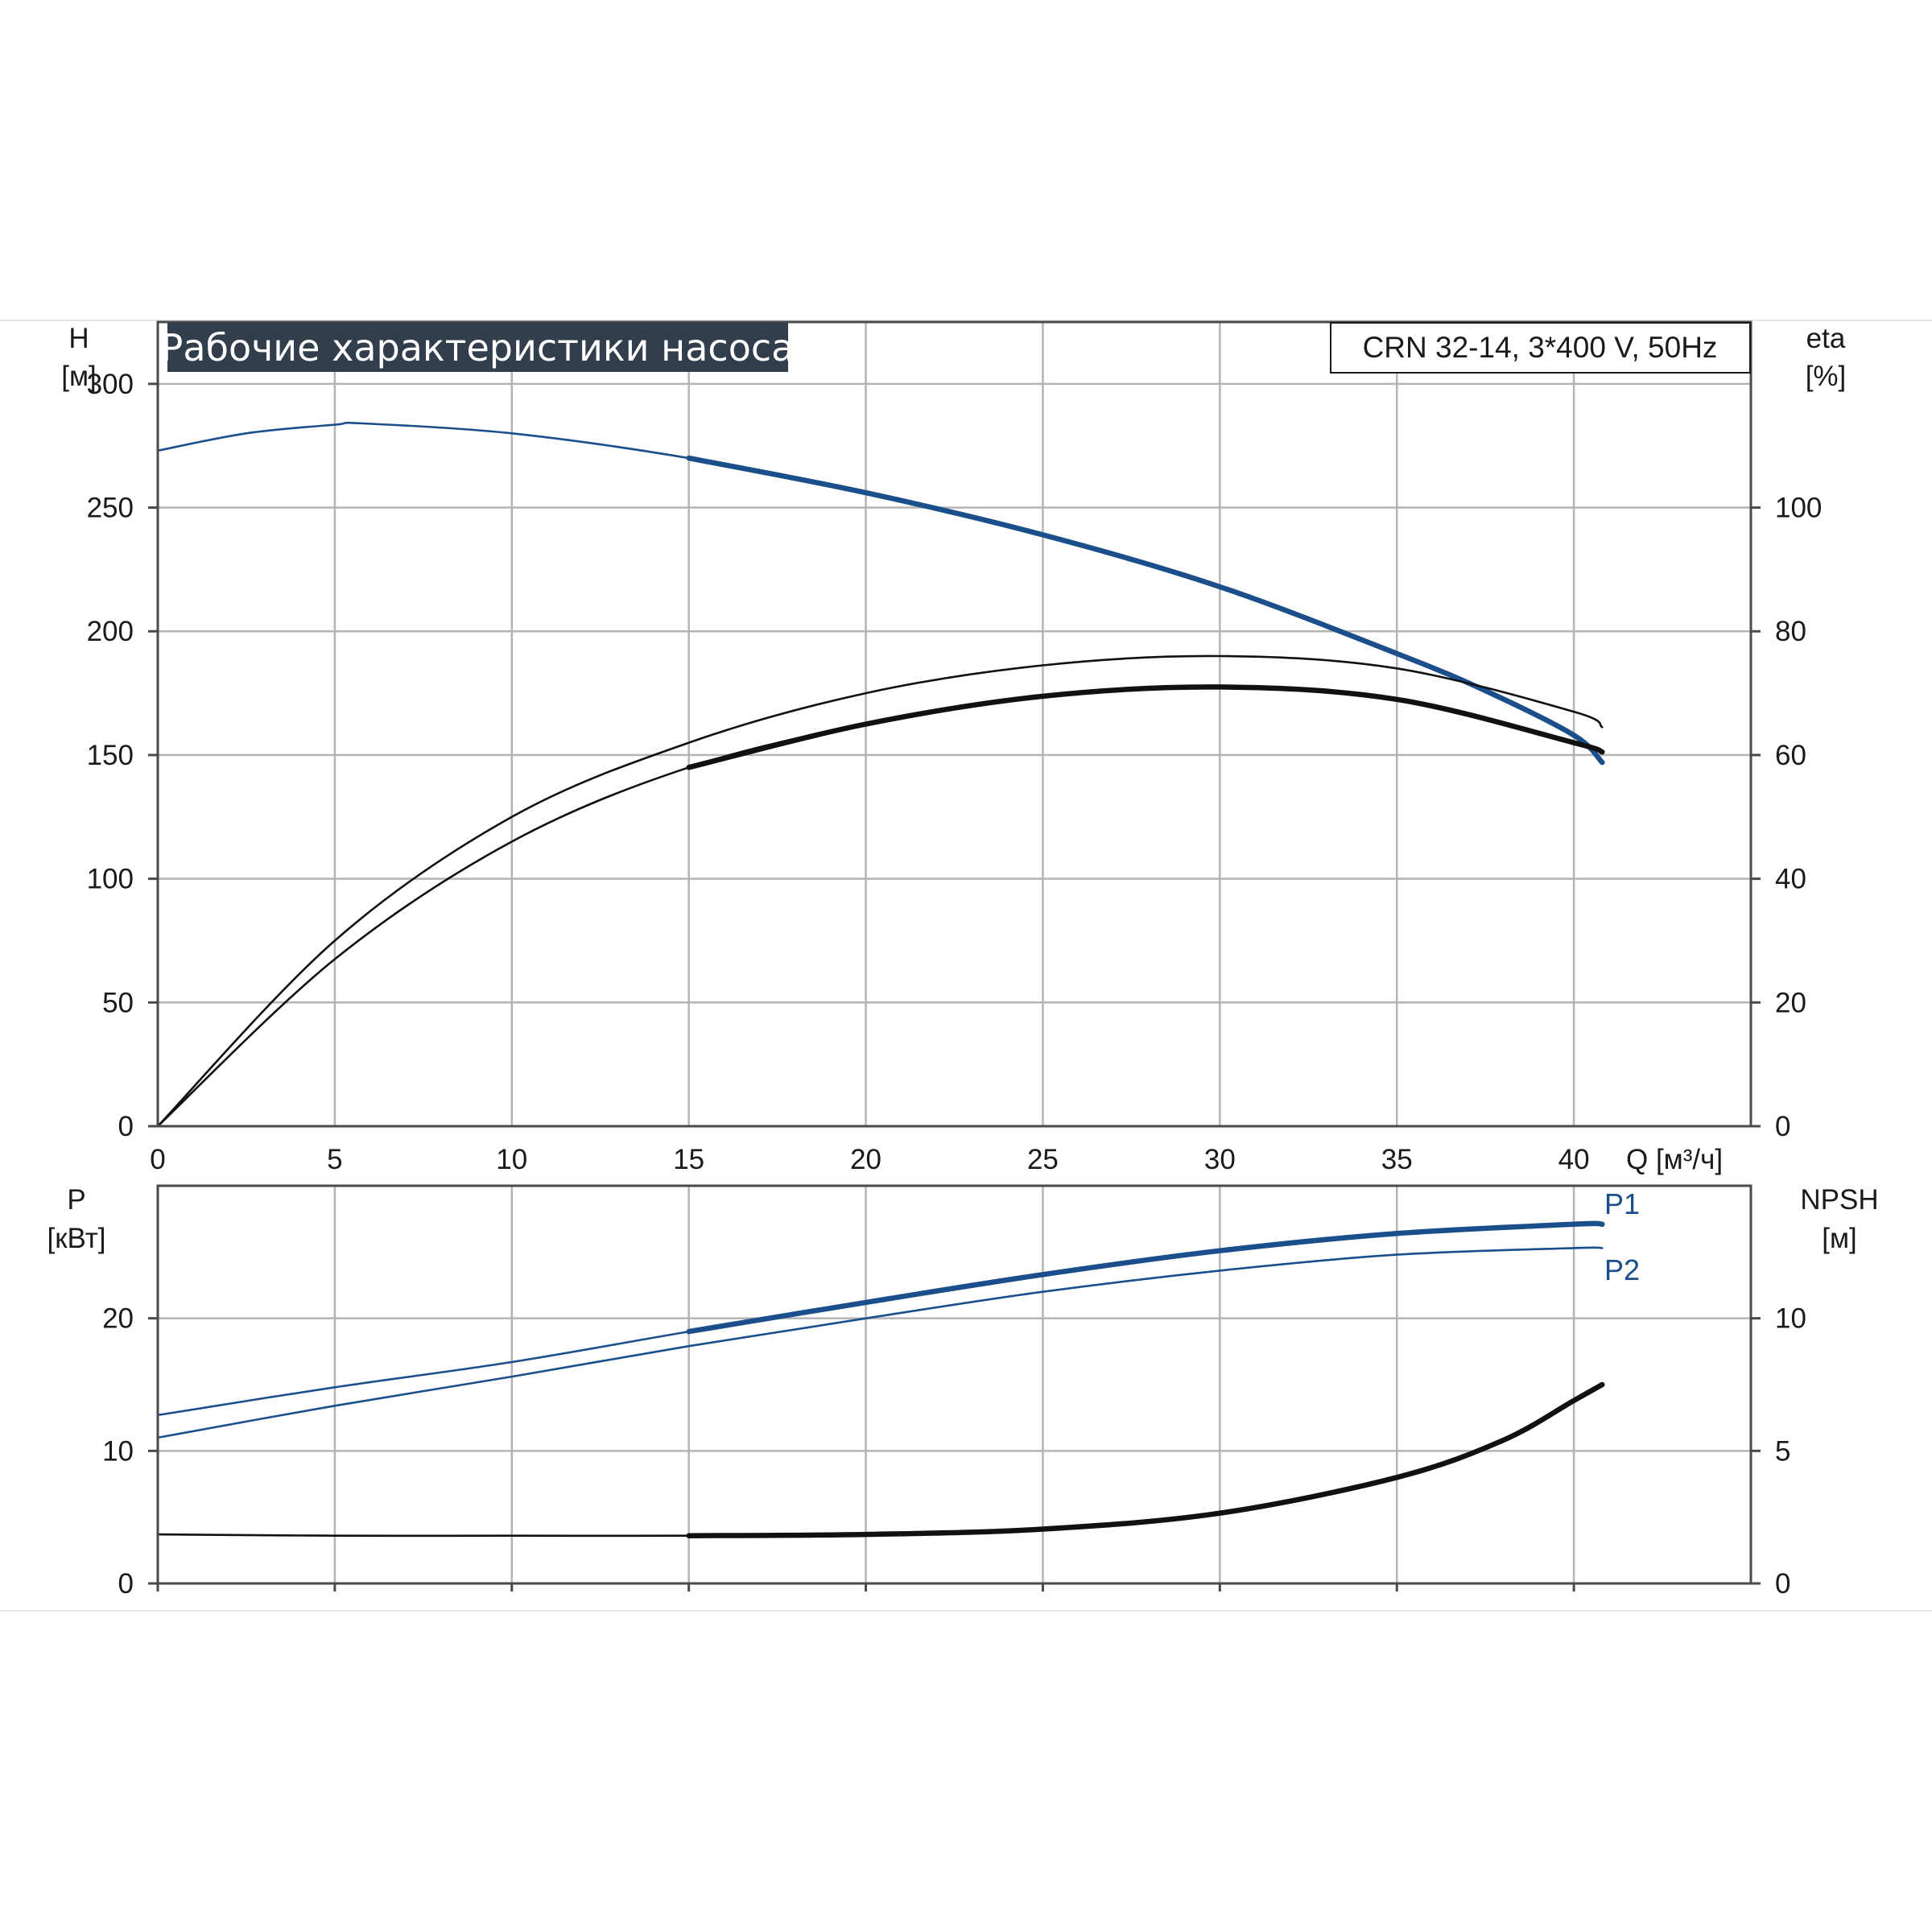 This screenshot has height=1932, width=1932. I want to click on x-tick-label: 20, so click(865, 1159).